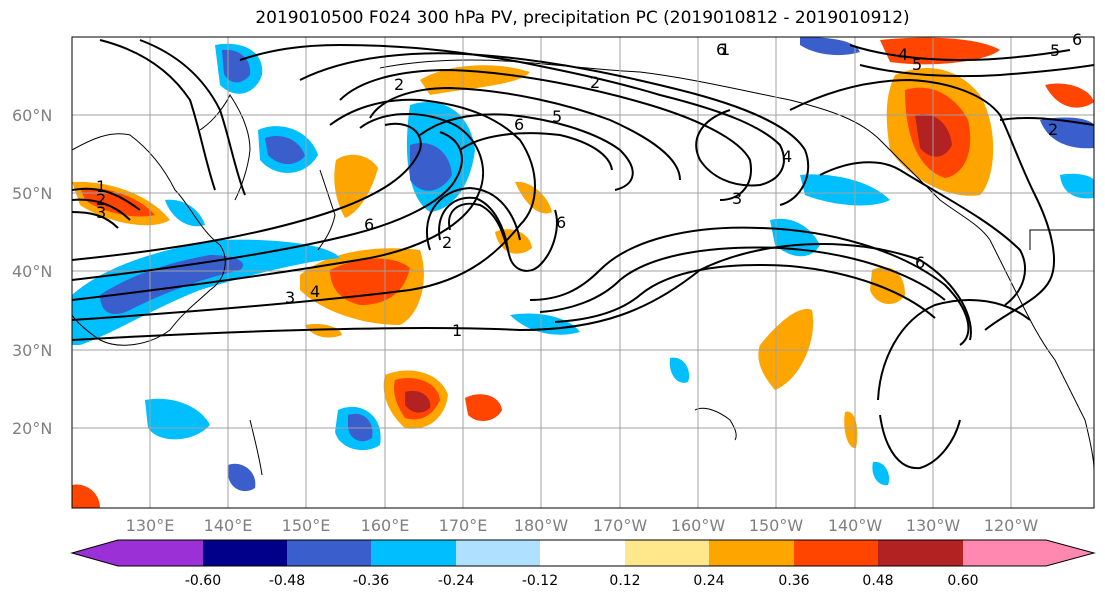  Describe the element at coordinates (32, 193) in the screenshot. I see `lat-label: 50°N` at that location.